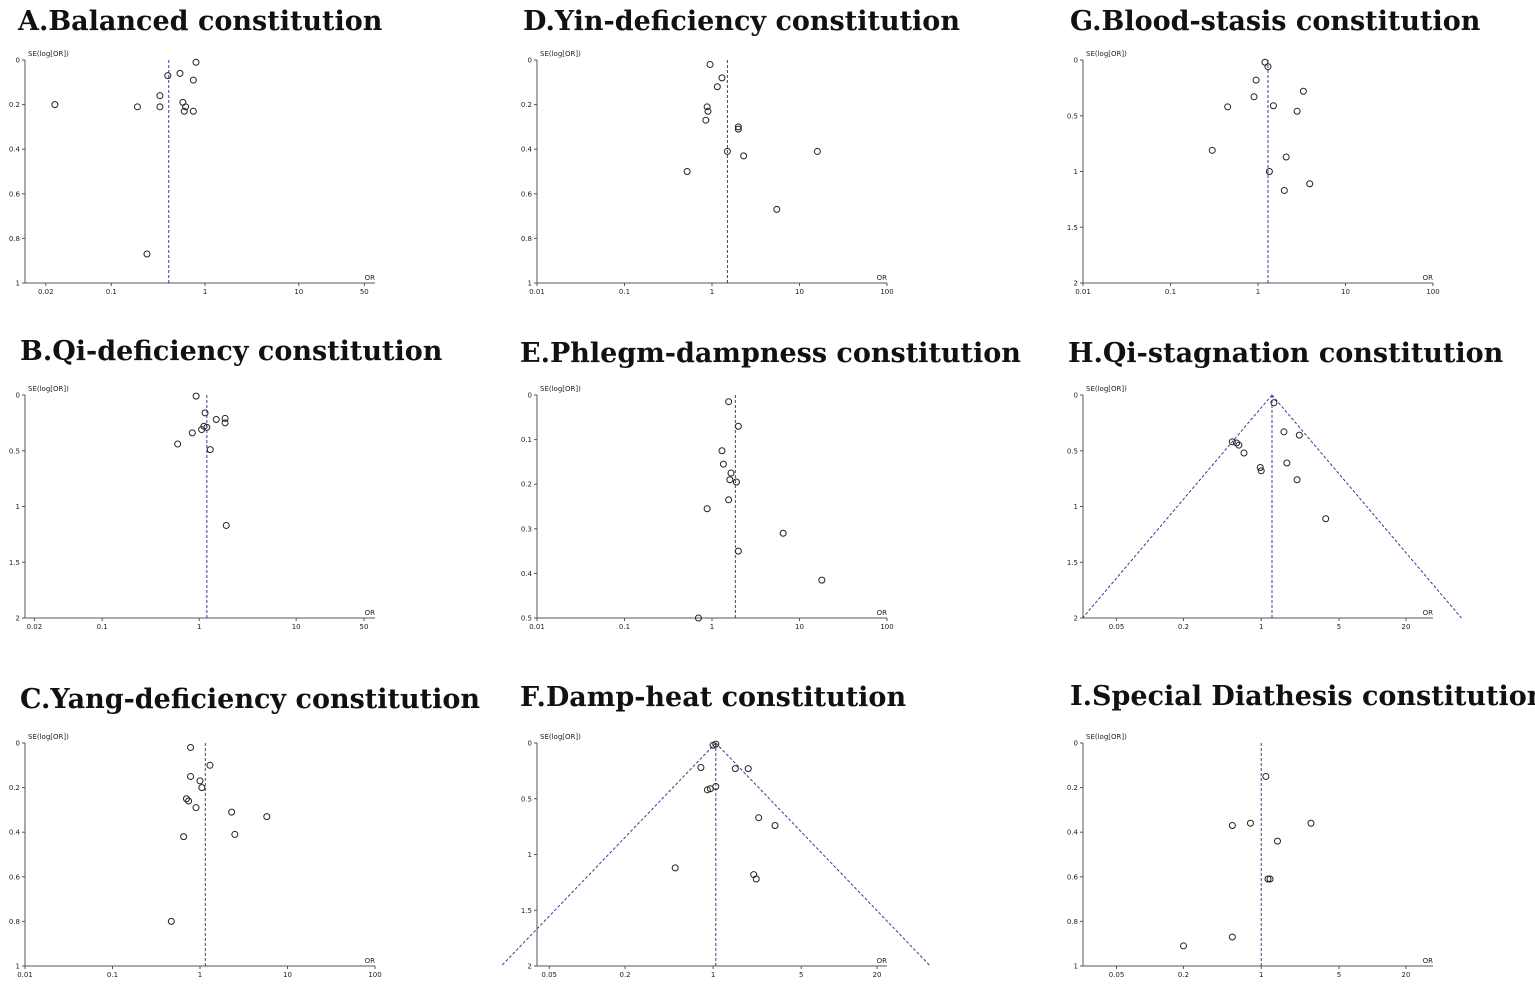 This screenshot has width=1535, height=984. I want to click on x-tick-label: 50, so click(364, 292).